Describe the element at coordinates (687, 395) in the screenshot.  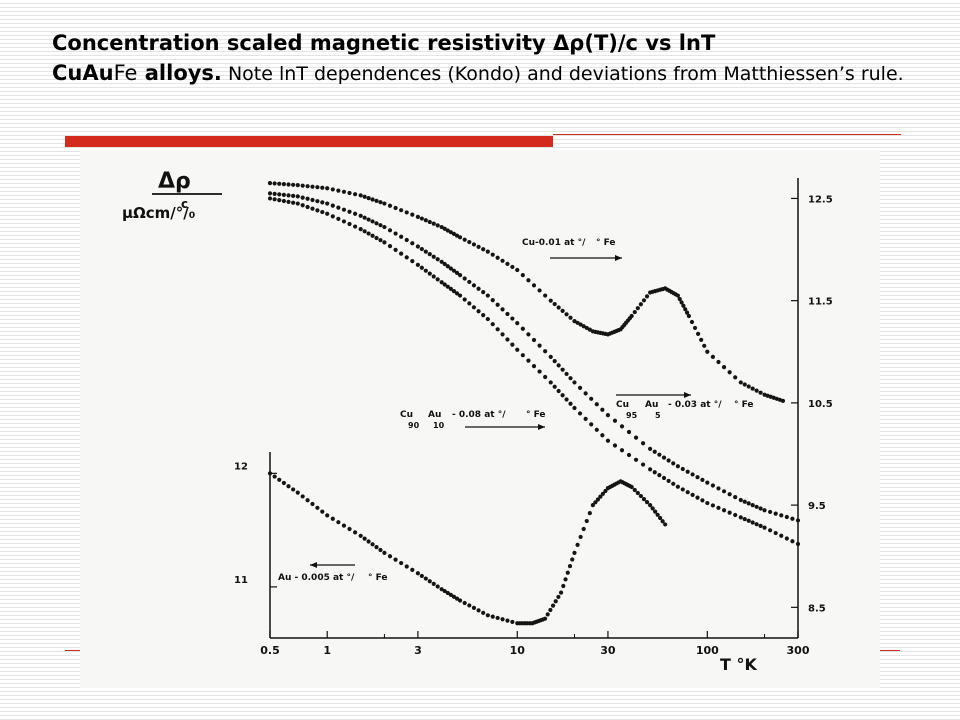
I see `series-2-arrow-head` at that location.